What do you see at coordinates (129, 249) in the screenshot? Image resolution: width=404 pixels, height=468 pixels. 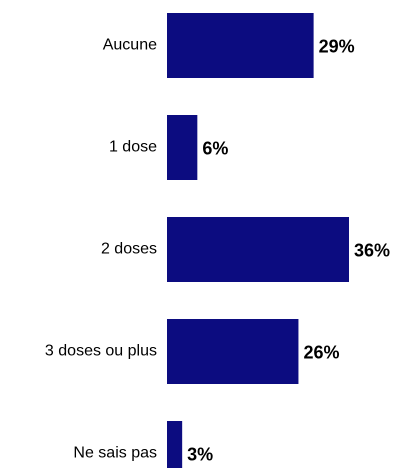 I see `category-label: 2 doses` at bounding box center [129, 249].